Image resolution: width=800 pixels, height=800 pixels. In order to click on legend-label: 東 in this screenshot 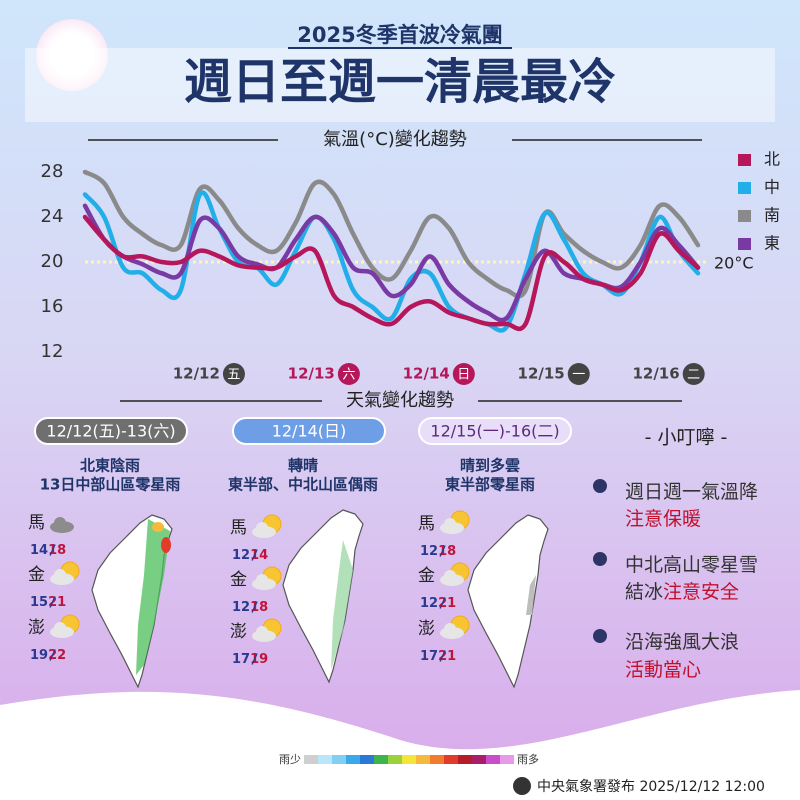, I will do `click(772, 243)`.